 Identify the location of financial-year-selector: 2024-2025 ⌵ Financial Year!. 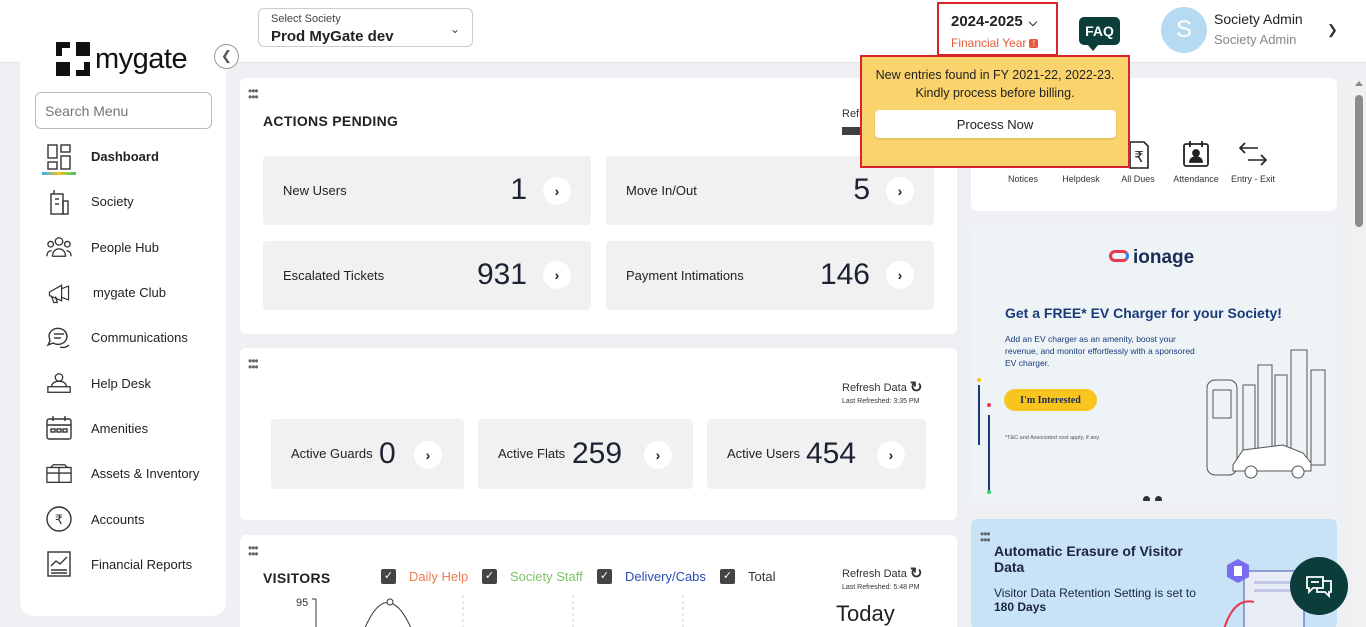
(997, 29).